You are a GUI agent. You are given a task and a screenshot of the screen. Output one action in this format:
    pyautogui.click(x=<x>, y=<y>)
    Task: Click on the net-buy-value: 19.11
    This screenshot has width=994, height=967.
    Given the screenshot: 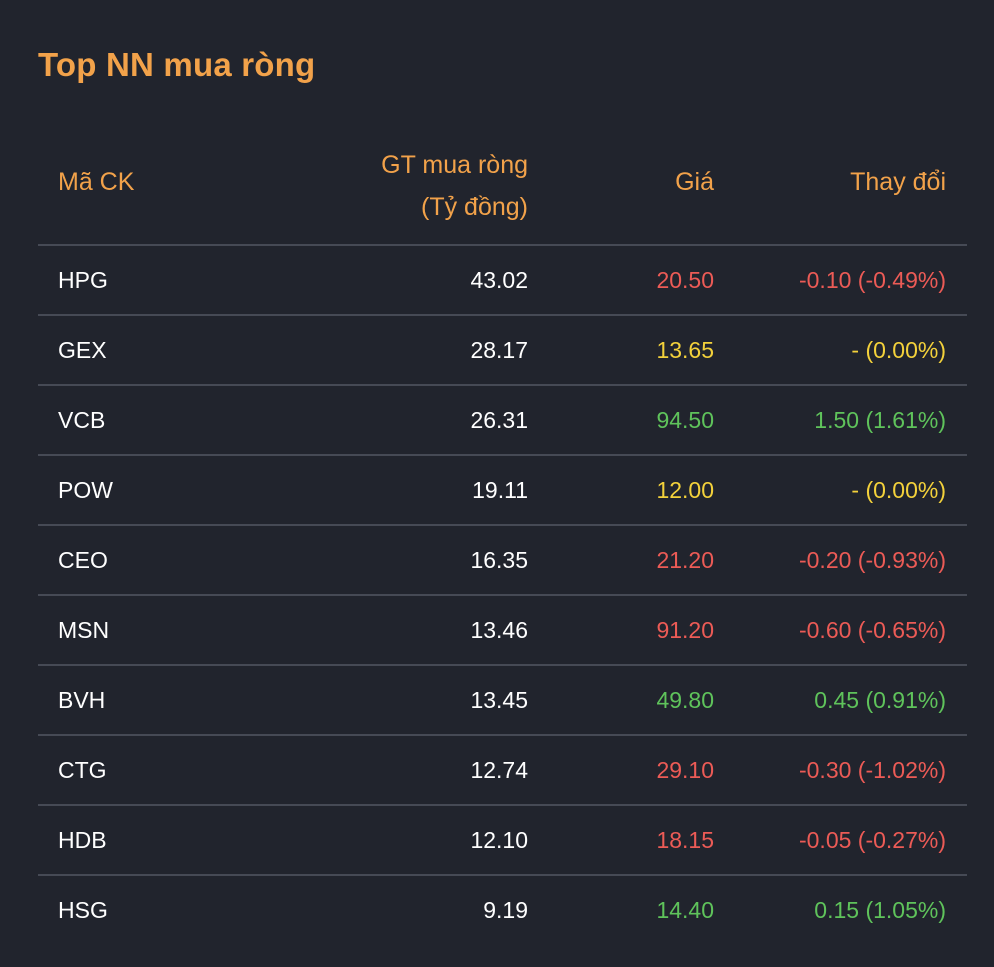 What is the action you would take?
    pyautogui.click(x=500, y=490)
    